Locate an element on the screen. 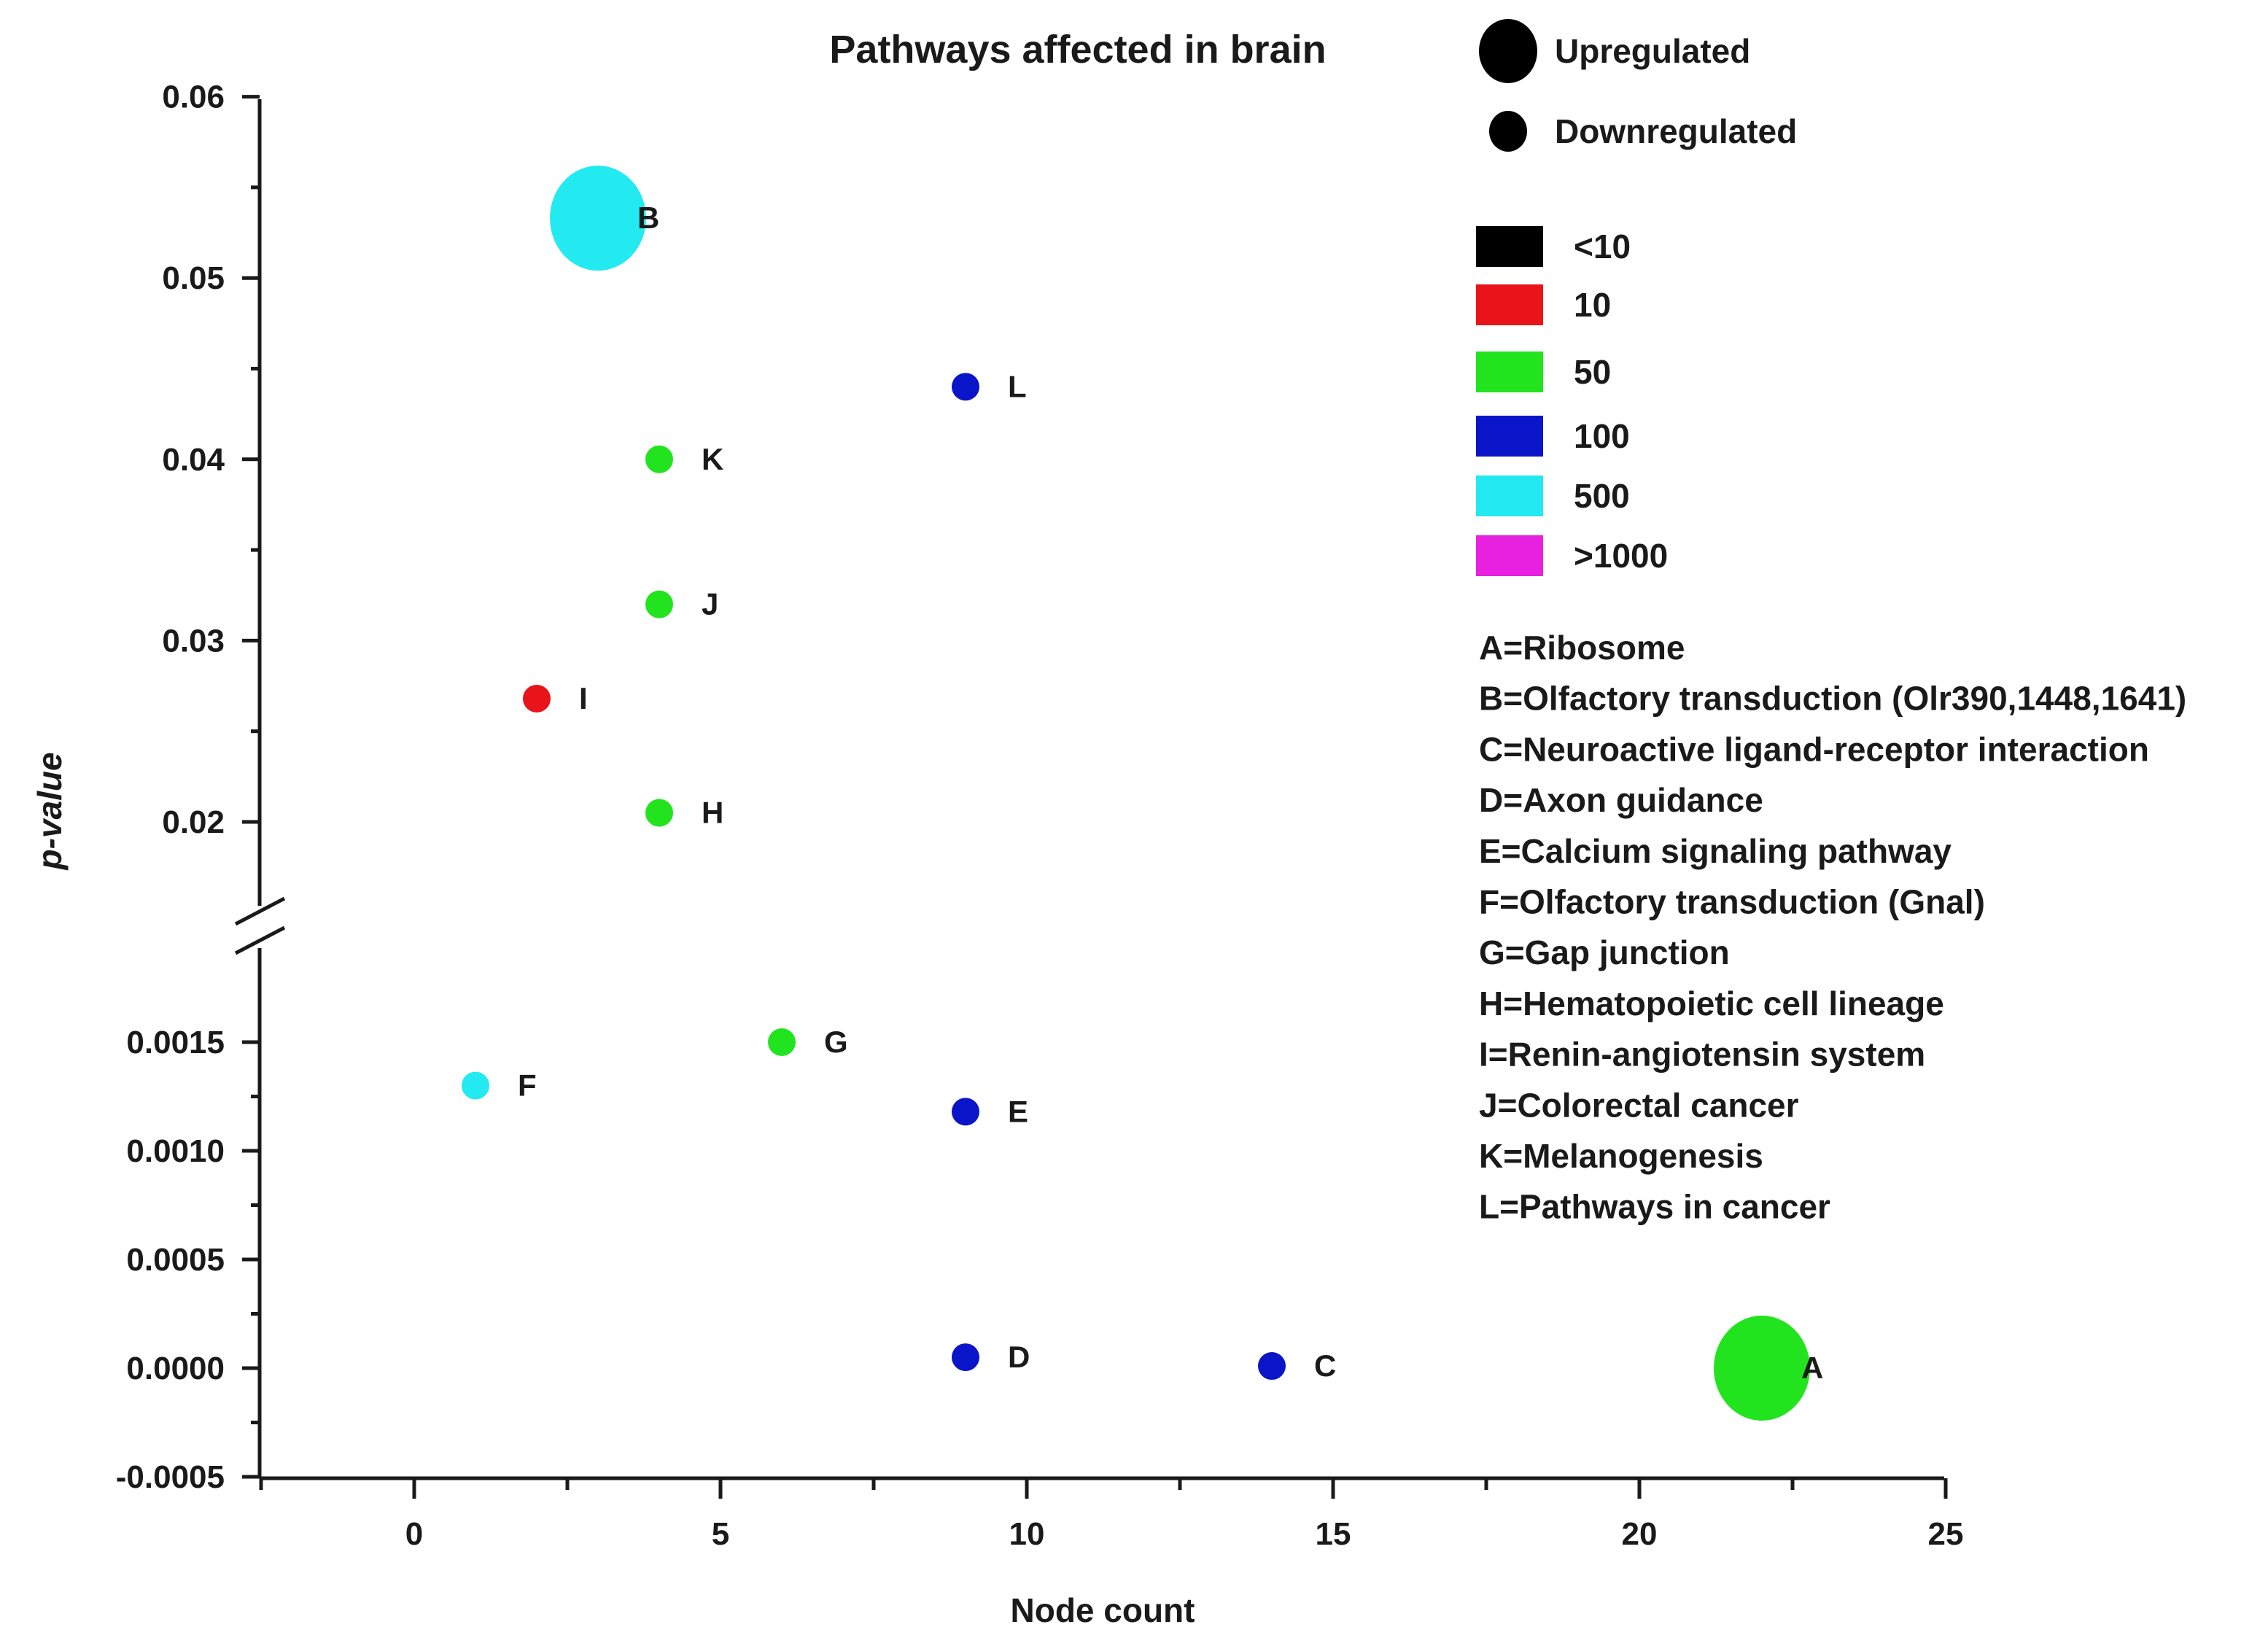 This screenshot has width=2268, height=1646. x-axis-title: Node count is located at coordinates (1103, 1610).